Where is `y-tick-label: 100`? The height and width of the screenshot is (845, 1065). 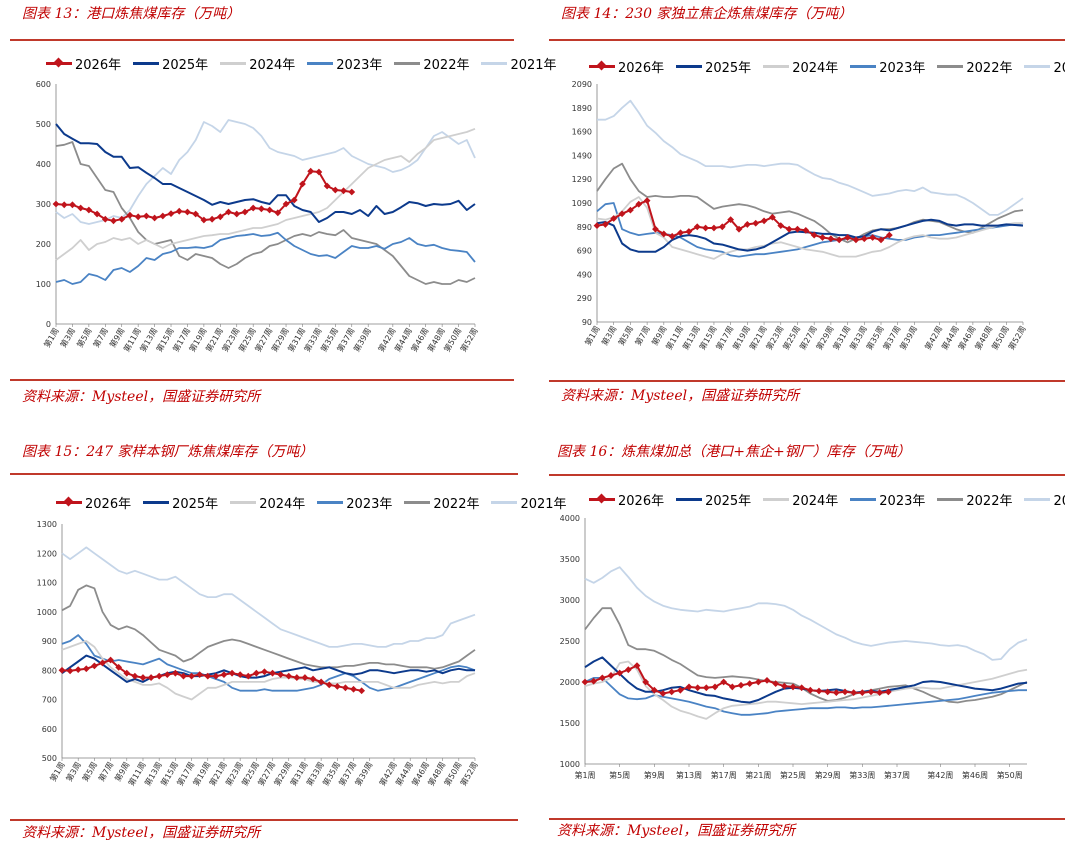
y-tick-label: 100 is located at coordinates (43, 284).